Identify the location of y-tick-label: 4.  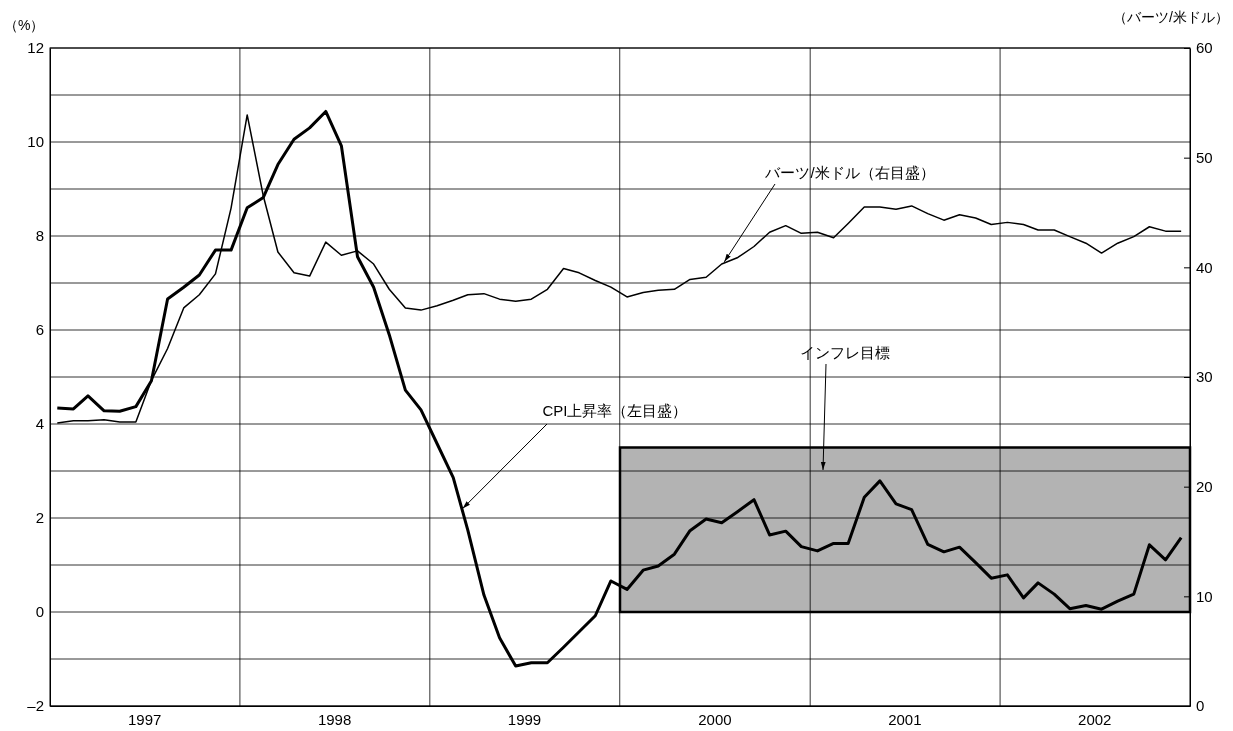
(39, 424).